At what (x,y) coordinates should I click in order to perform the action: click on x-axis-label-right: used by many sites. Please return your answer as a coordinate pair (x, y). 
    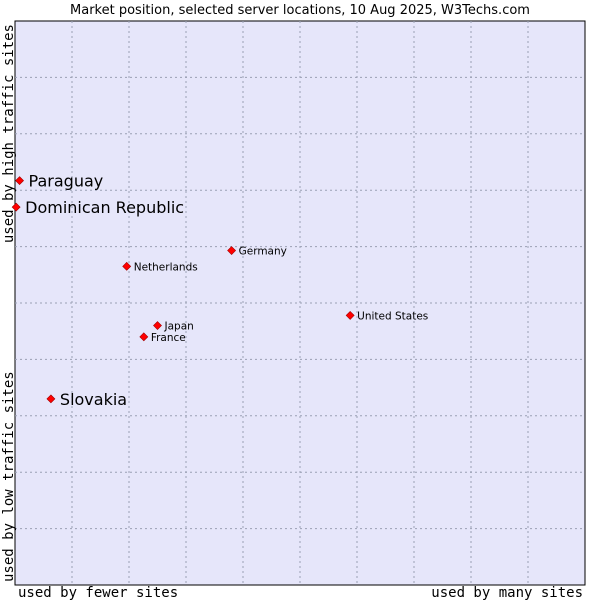
    Looking at the image, I should click on (507, 592).